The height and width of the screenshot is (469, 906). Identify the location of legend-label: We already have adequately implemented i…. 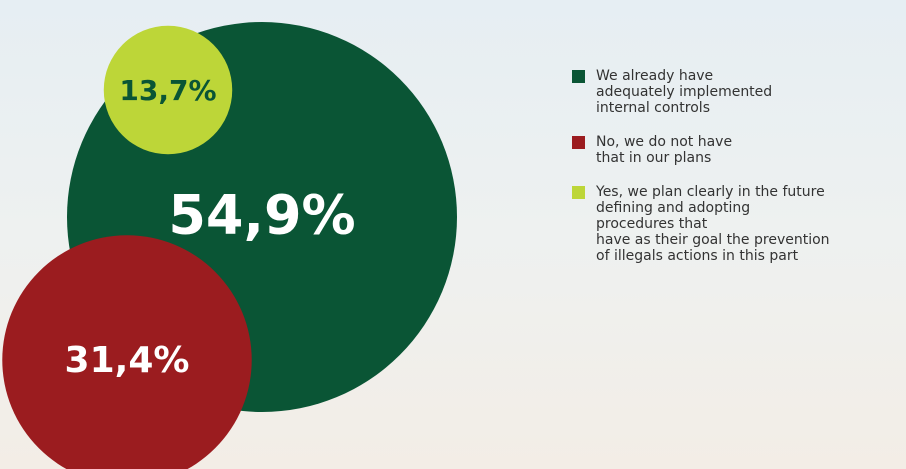
(684, 92).